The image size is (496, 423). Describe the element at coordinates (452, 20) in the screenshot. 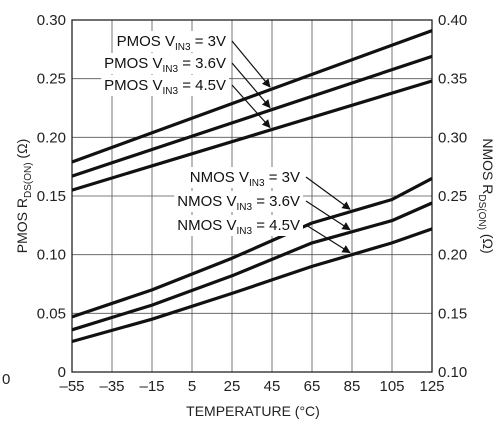

I see `y-right-tick-label: 0.40` at that location.